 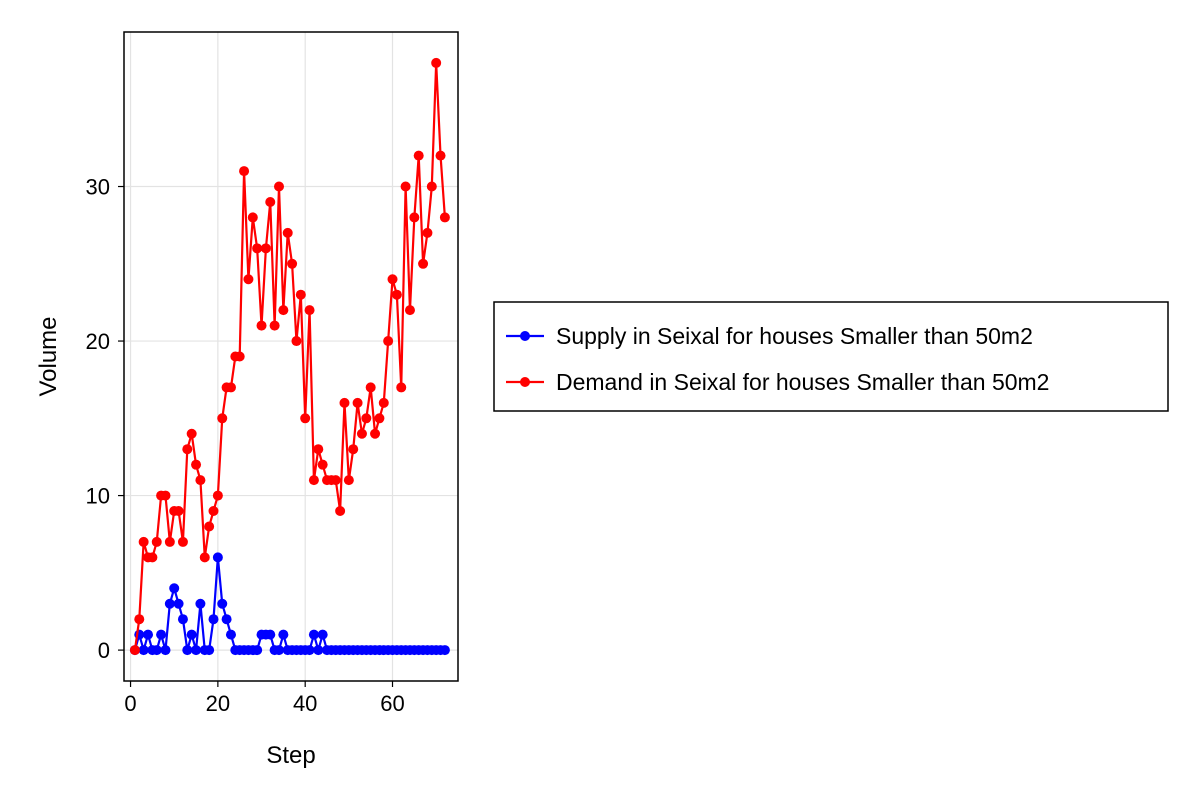 What do you see at coordinates (104, 650) in the screenshot?
I see `y-tick-label: 0` at bounding box center [104, 650].